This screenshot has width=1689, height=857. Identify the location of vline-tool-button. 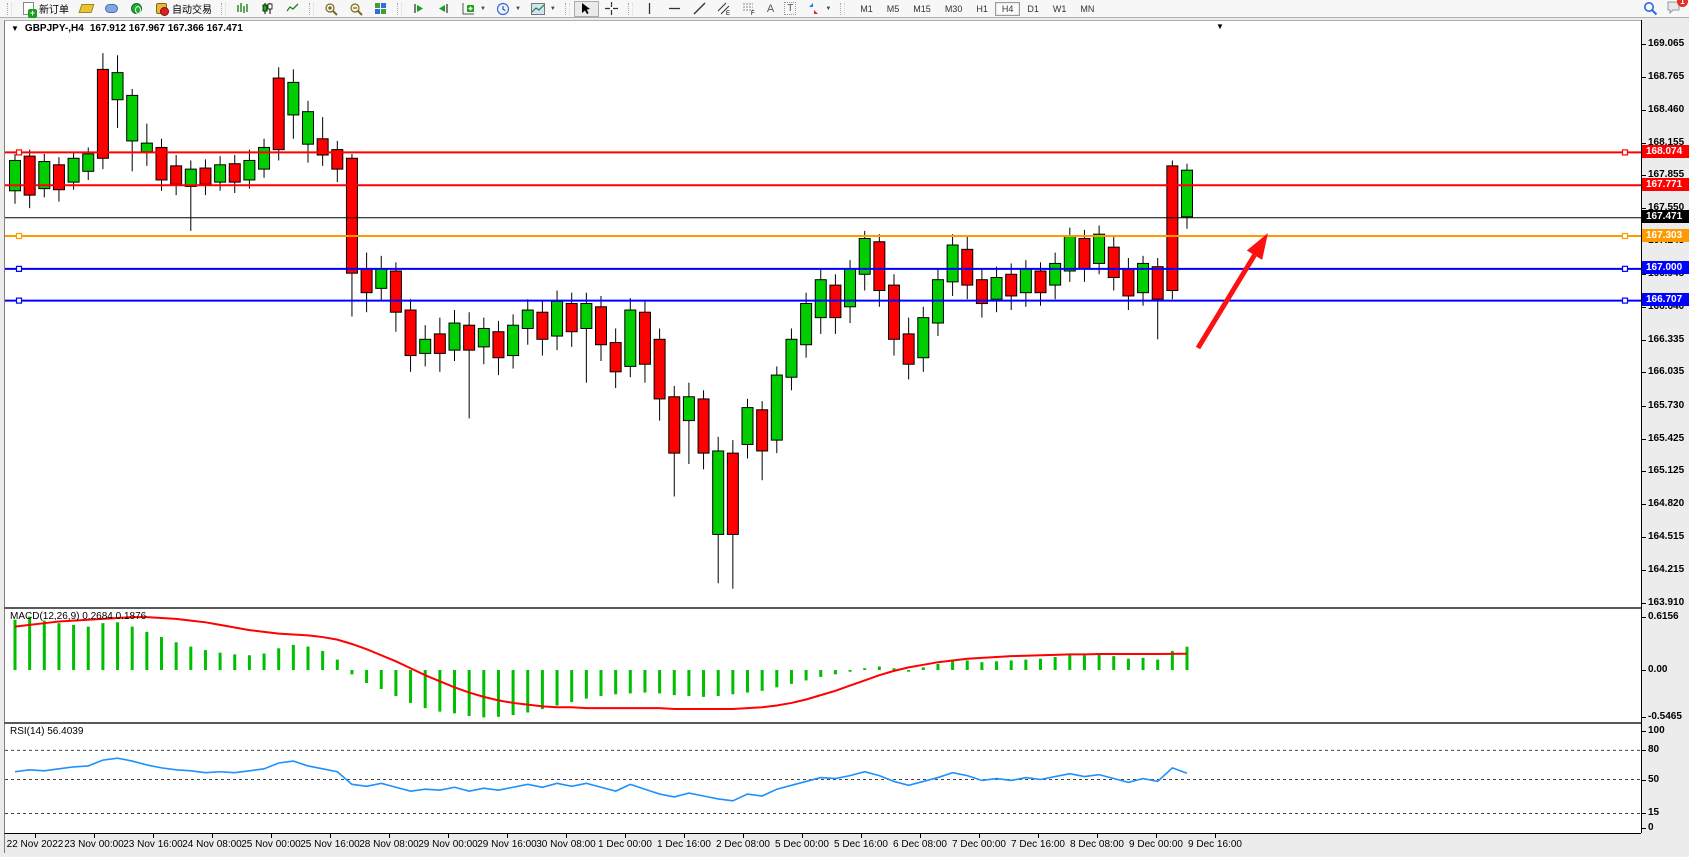
(649, 9).